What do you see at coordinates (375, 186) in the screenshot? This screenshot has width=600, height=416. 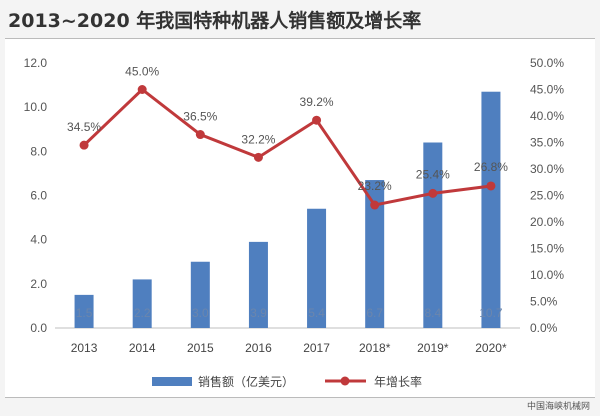 I see `growth-value-label: 23.2%` at bounding box center [375, 186].